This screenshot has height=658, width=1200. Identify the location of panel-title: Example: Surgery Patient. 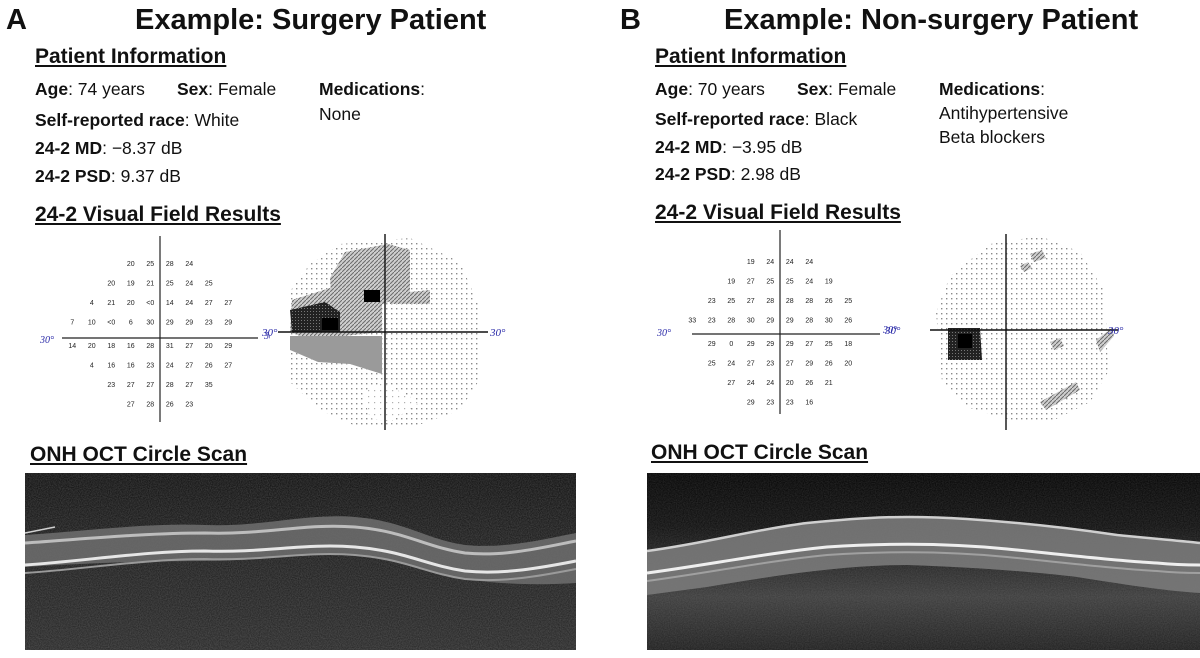
(311, 20).